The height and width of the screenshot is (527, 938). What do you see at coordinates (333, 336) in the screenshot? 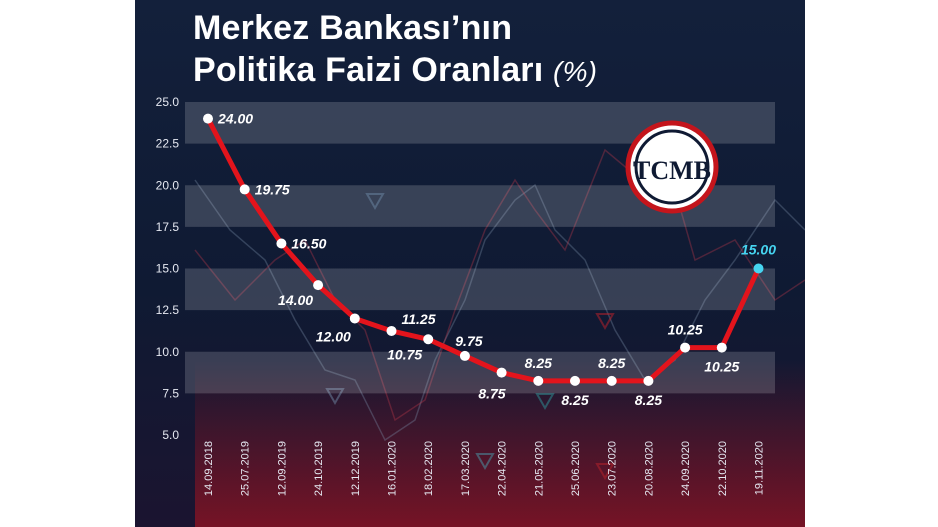
I see `data-label: 12.00` at bounding box center [333, 336].